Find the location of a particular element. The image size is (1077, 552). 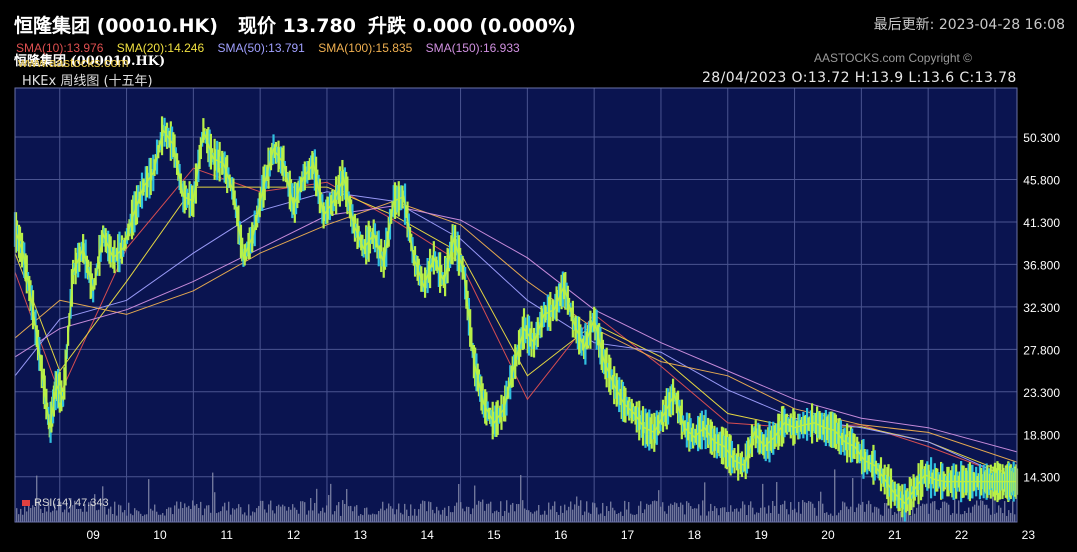

x-tick-label: 10 is located at coordinates (160, 535).